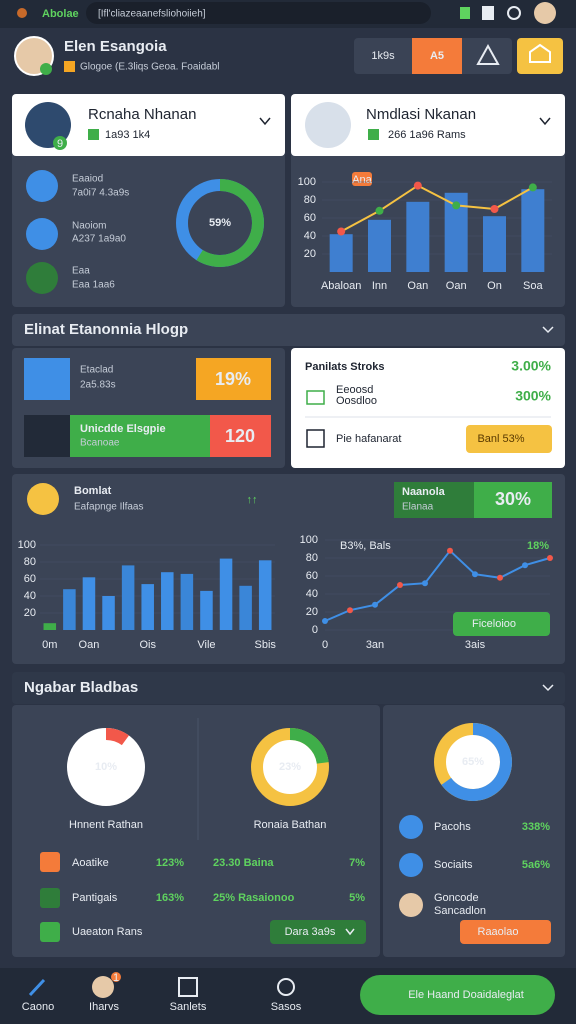 The height and width of the screenshot is (1024, 576). What do you see at coordinates (318, 932) in the screenshot?
I see `section-button` at bounding box center [318, 932].